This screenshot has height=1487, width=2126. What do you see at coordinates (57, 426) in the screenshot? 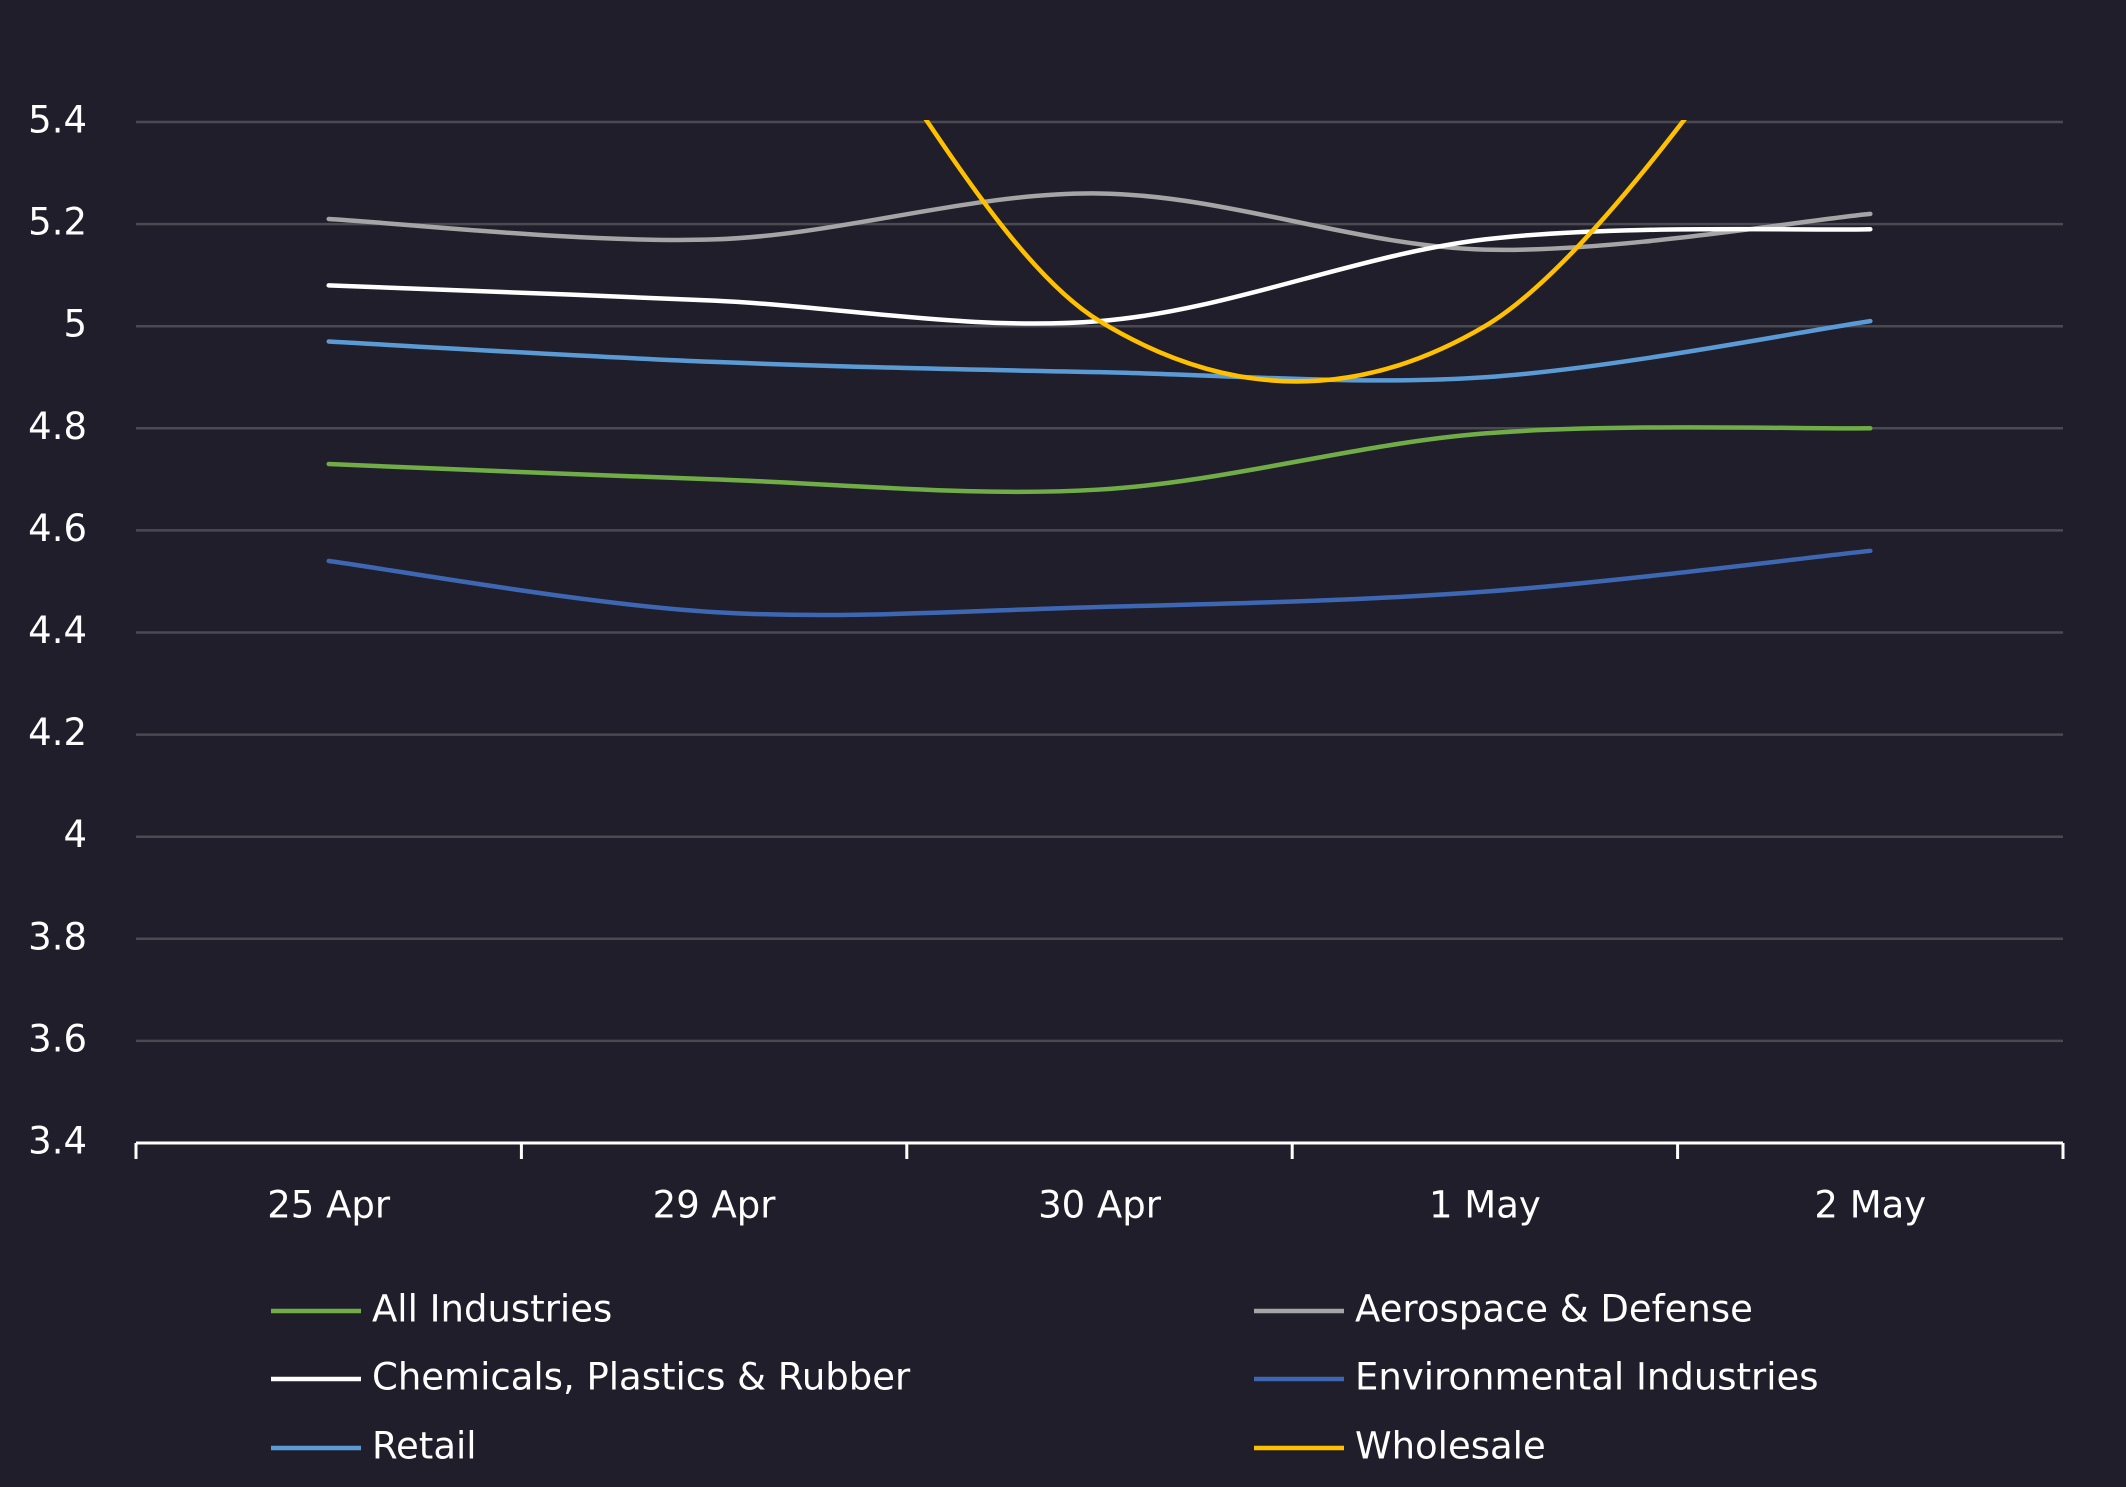
I see `y-tick-label: 4.8` at bounding box center [57, 426].